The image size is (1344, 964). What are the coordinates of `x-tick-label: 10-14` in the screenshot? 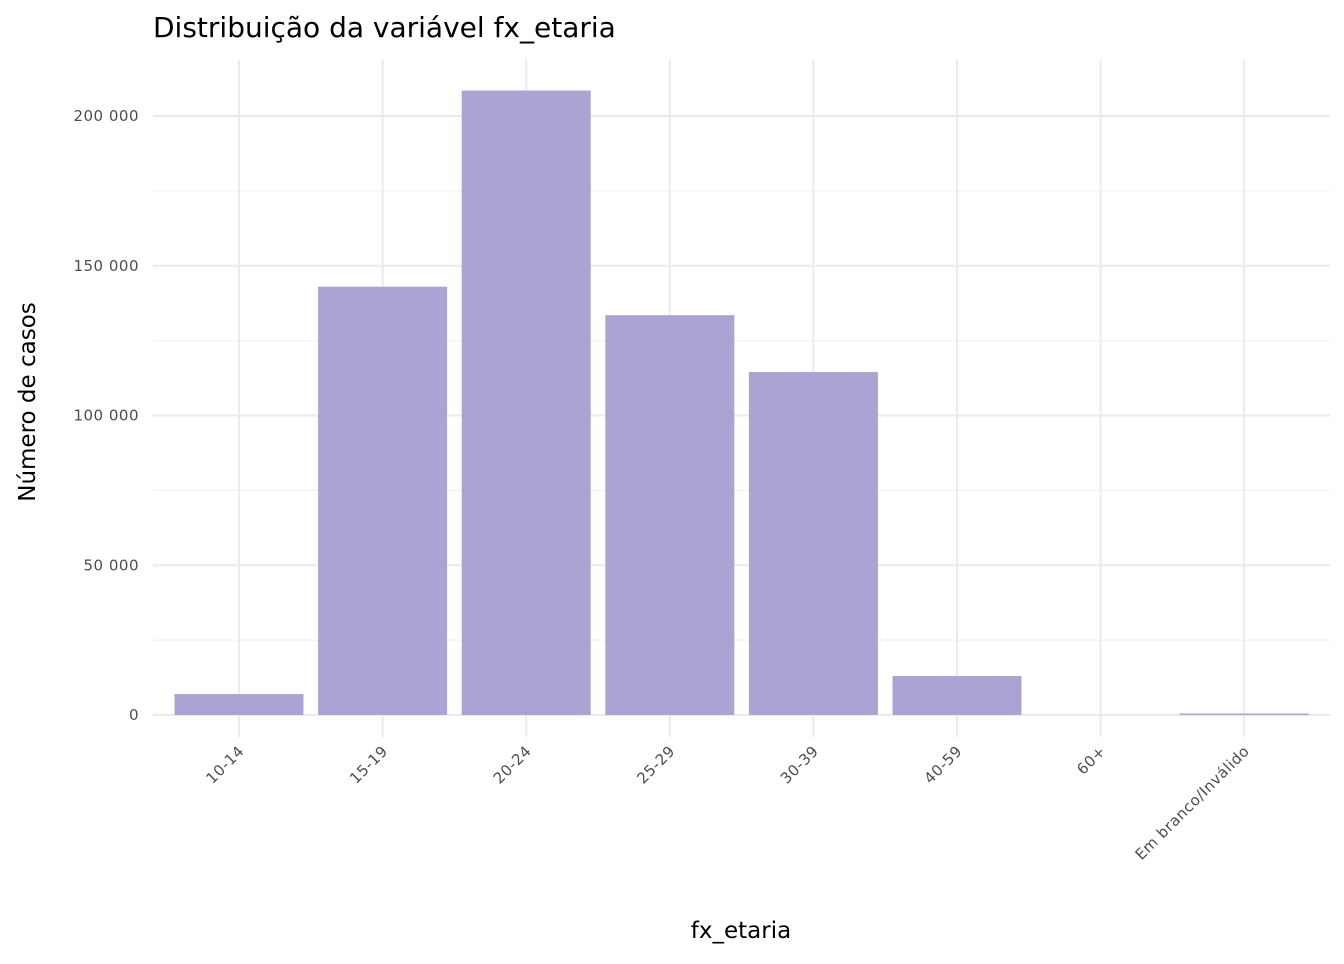 It's located at (225, 764).